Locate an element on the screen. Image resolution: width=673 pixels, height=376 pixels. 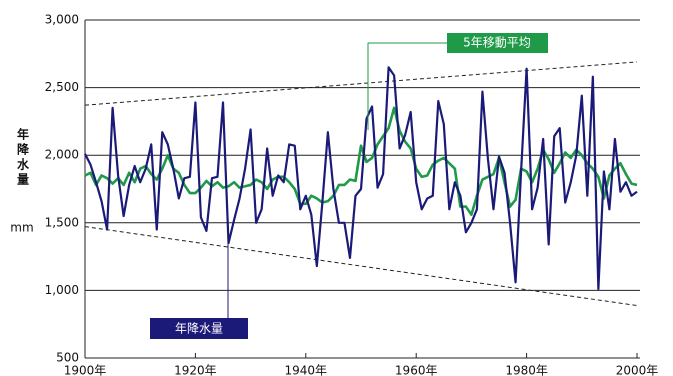
y-tick-label: 1,500 is located at coordinates (62, 222).